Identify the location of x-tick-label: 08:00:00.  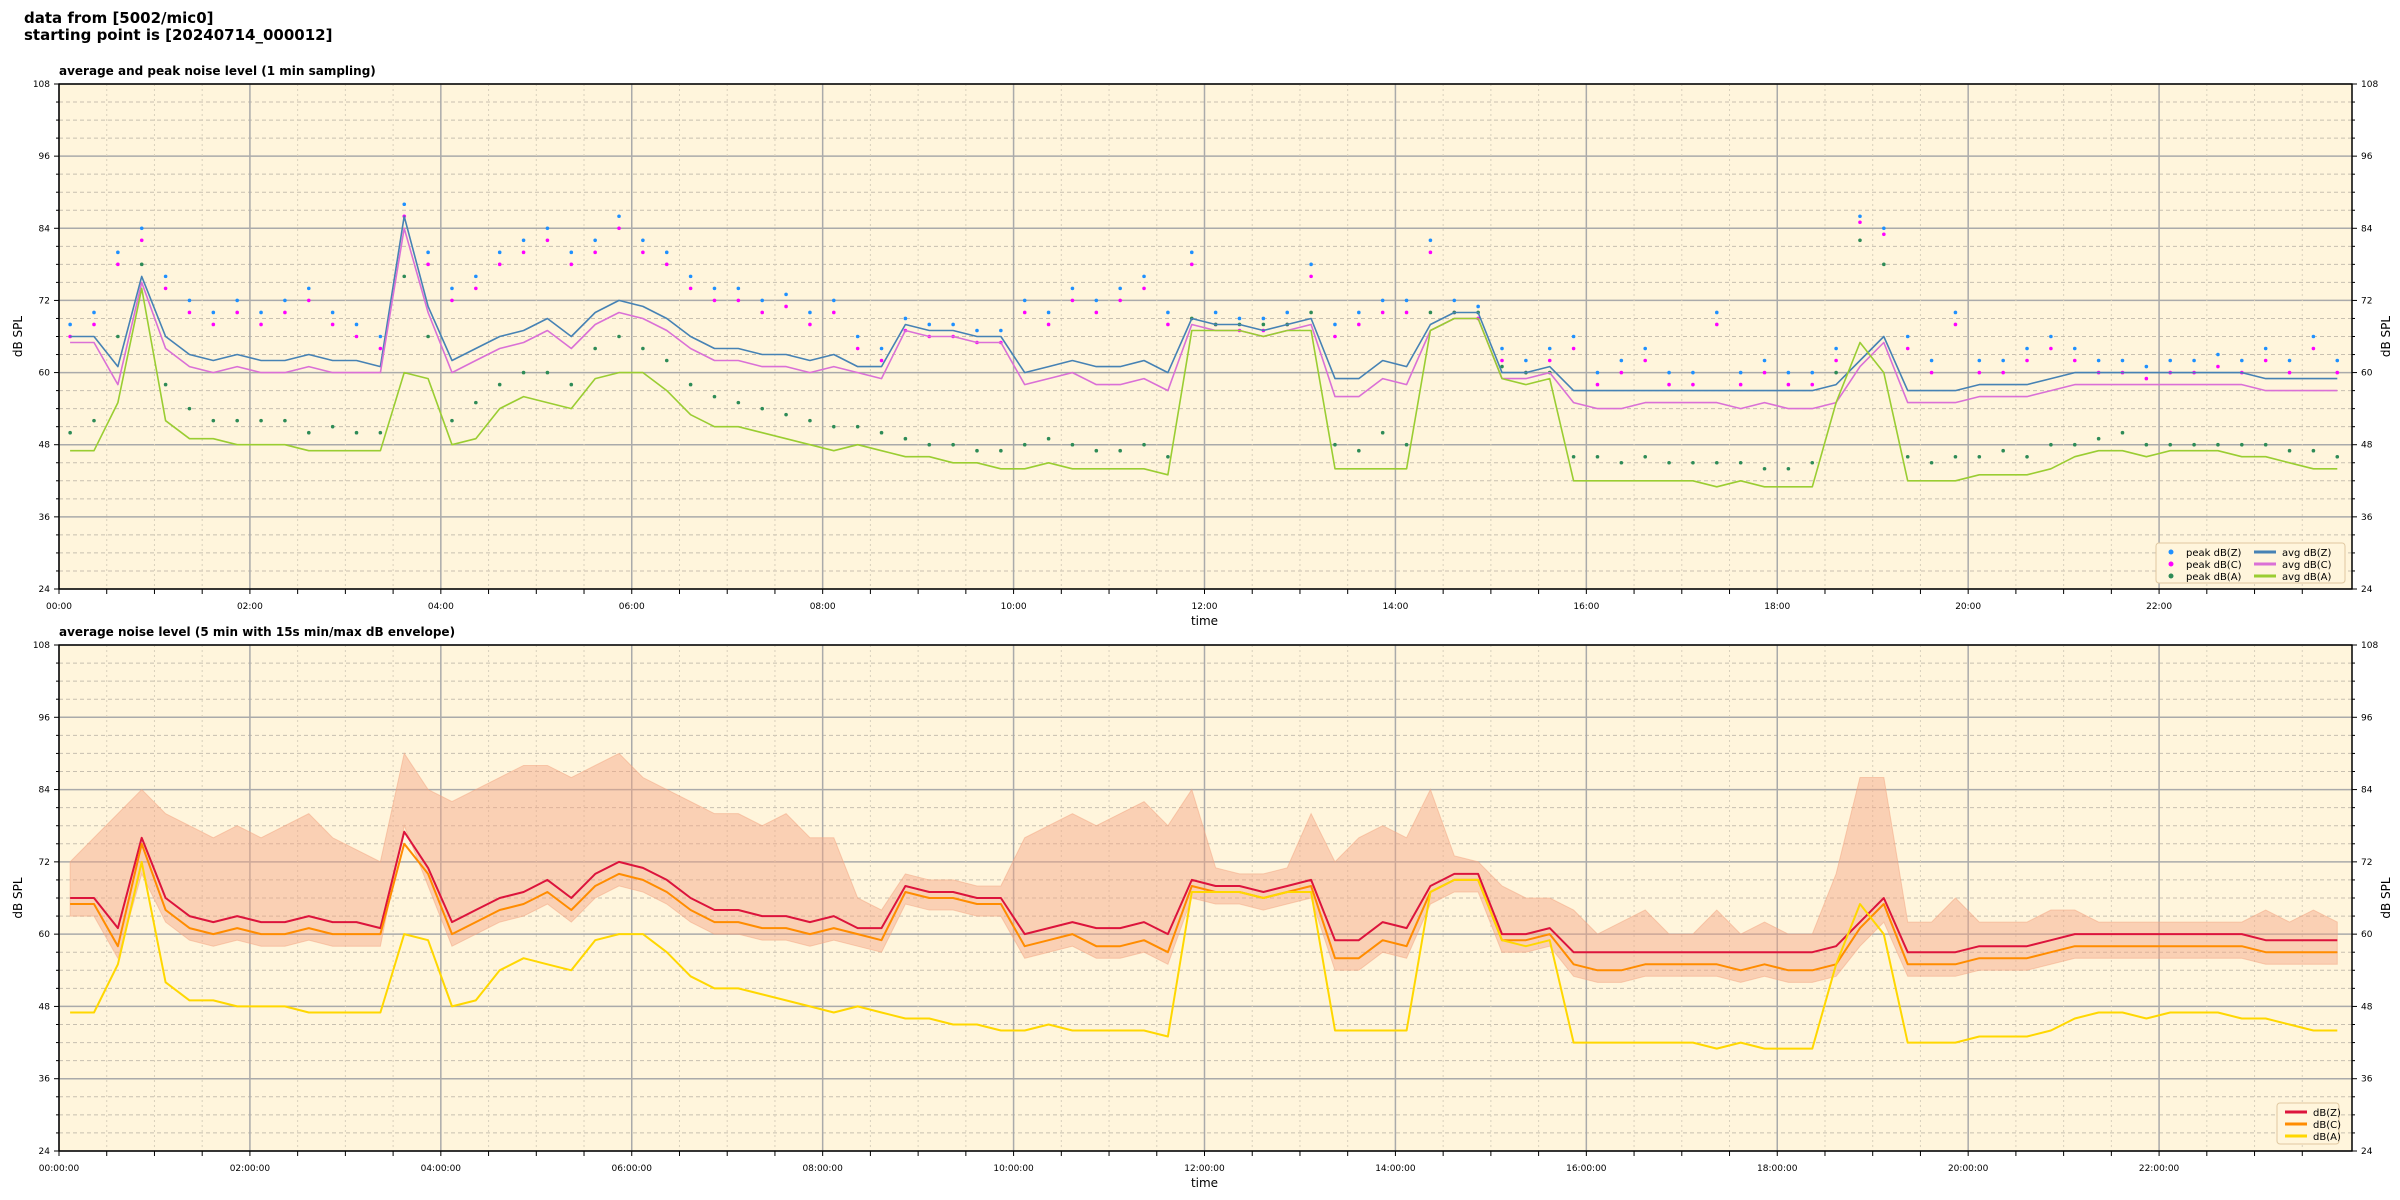
(822, 1169).